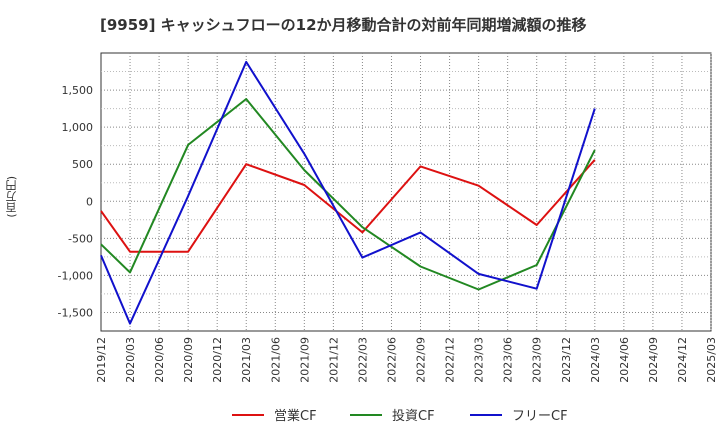  I want to click on x-tick-label: 2021/06, so click(275, 360).